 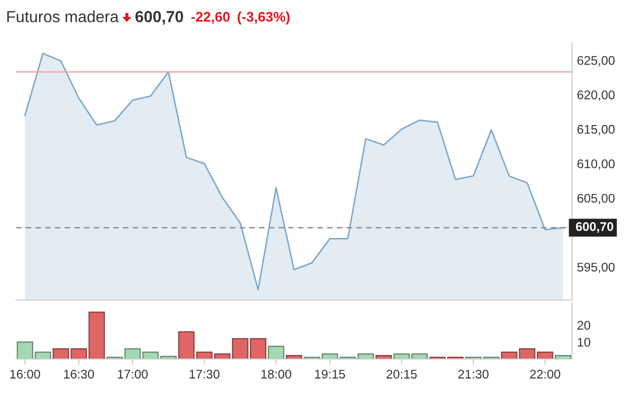 I want to click on x-tick-label: 18:00, so click(x=276, y=374).